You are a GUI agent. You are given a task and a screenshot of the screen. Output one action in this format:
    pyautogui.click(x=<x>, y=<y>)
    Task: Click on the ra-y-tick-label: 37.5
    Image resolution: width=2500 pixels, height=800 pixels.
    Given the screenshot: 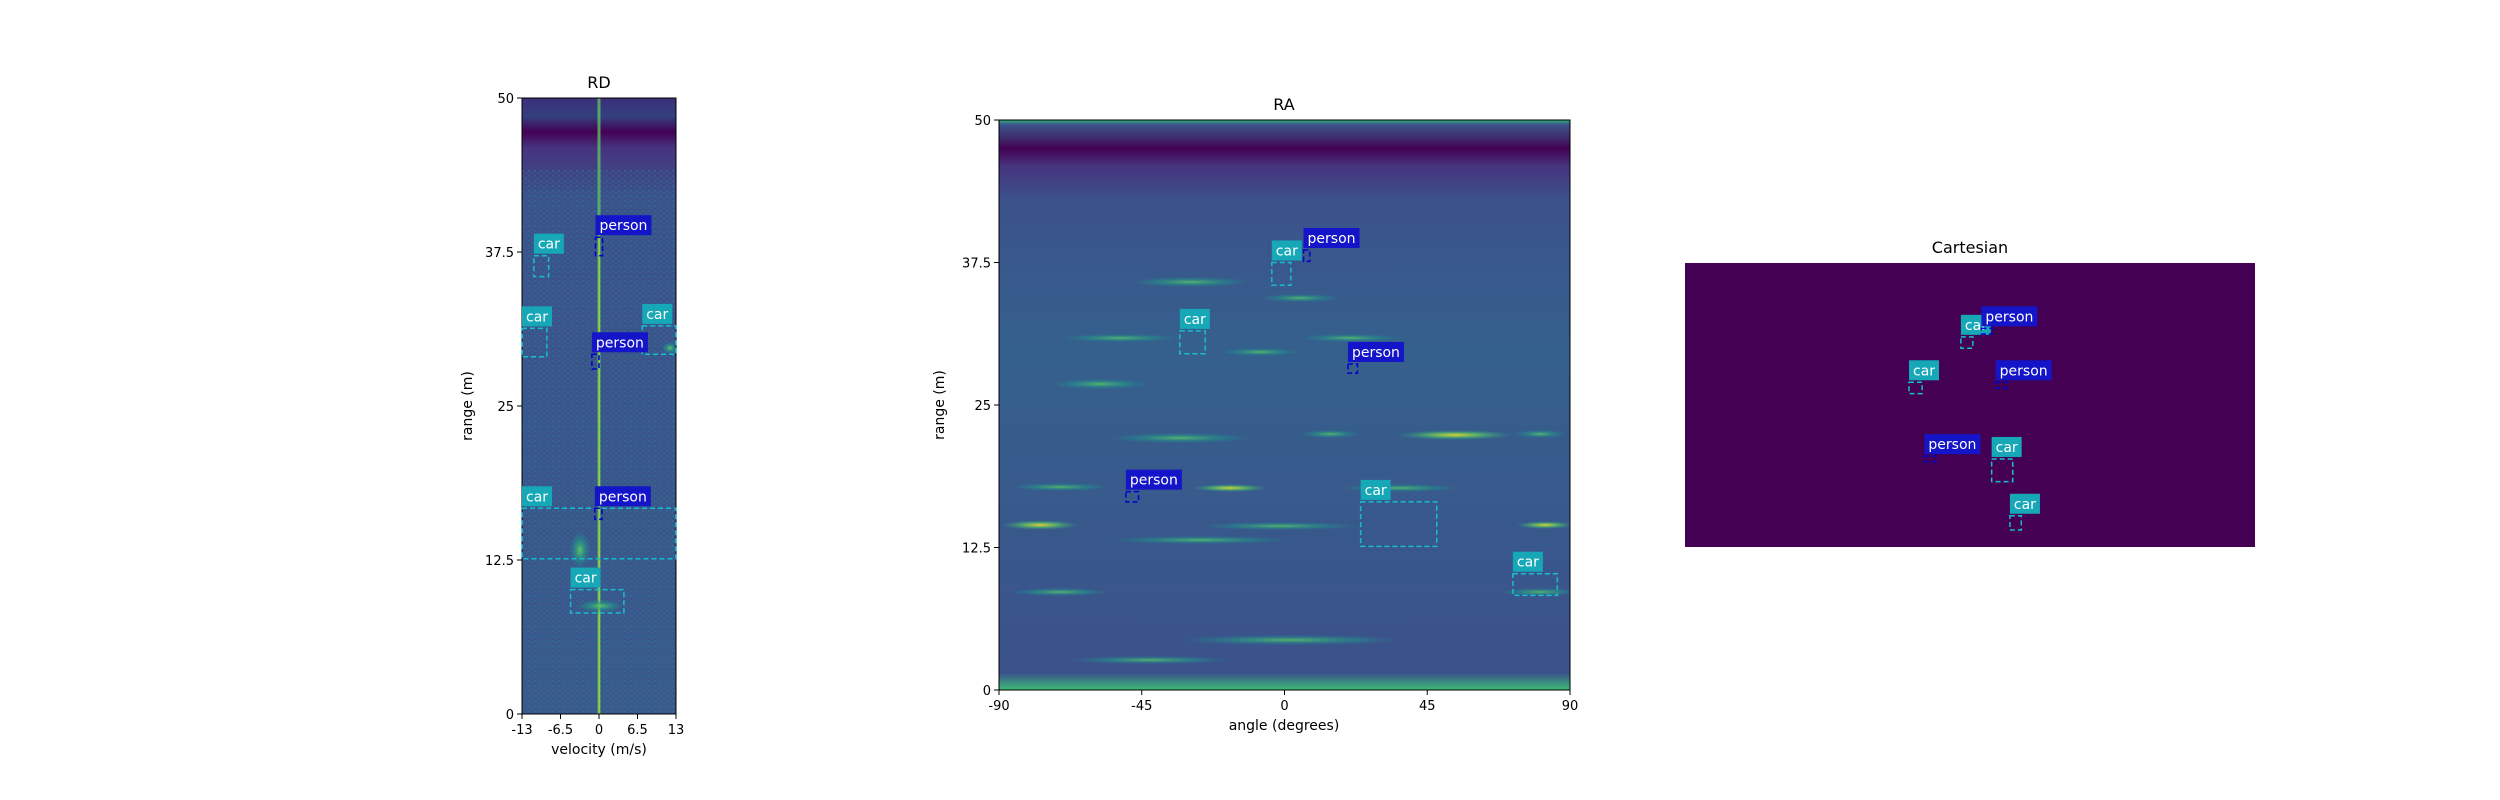 What is the action you would take?
    pyautogui.click(x=976, y=264)
    